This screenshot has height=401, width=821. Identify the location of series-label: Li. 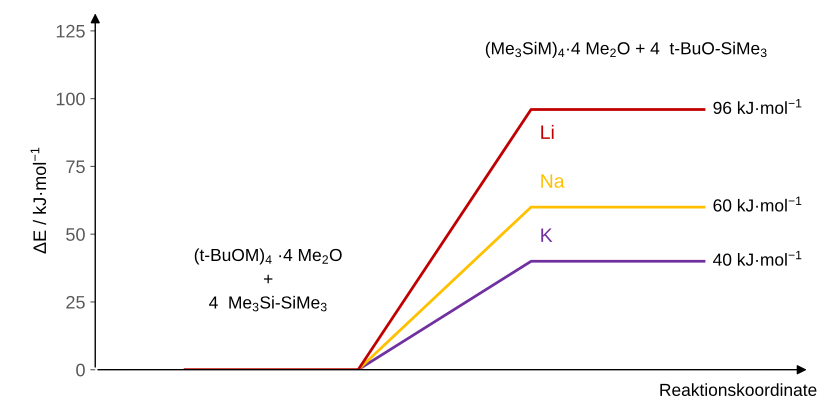
(547, 131).